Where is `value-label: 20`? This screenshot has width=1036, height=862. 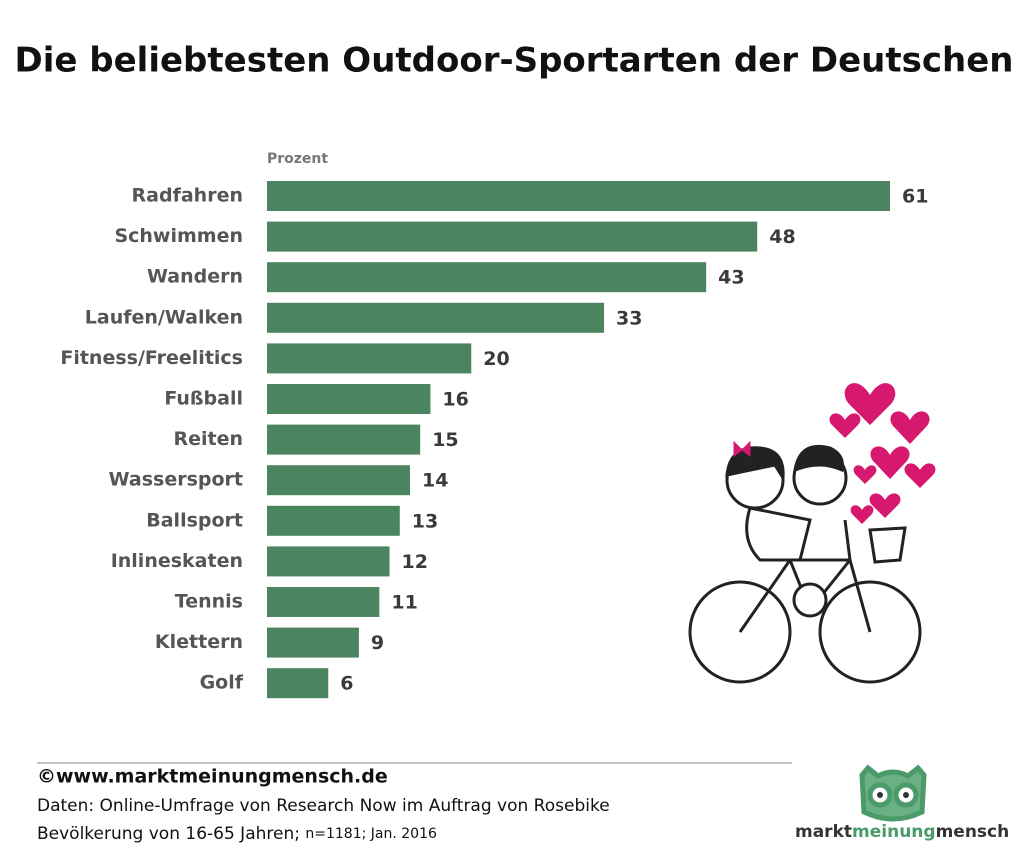
value-label: 20 is located at coordinates (496, 359).